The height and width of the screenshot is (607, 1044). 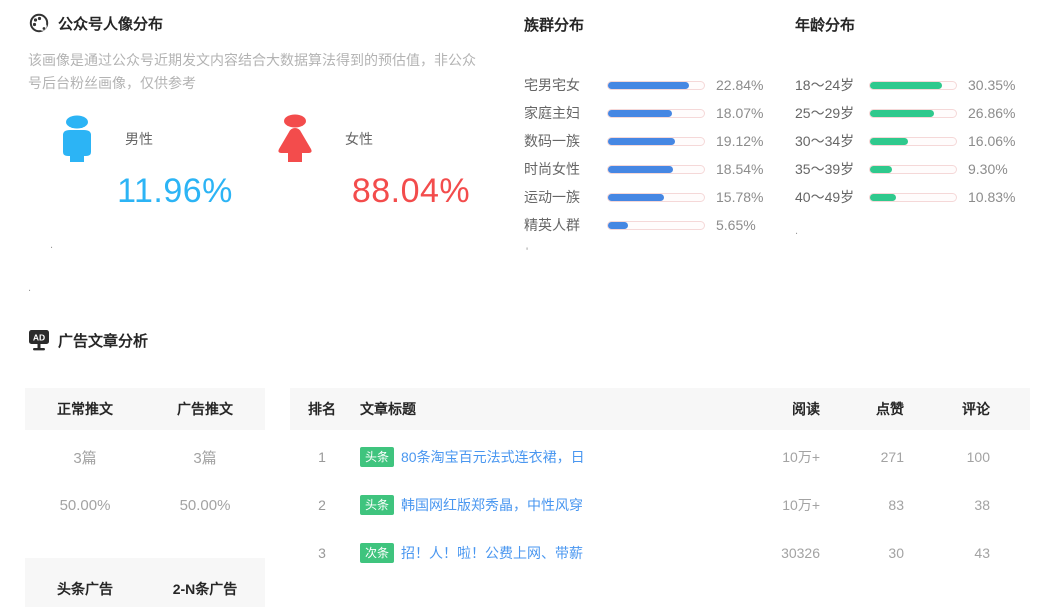 I want to click on bar-value-label: 5.65%, so click(x=736, y=225).